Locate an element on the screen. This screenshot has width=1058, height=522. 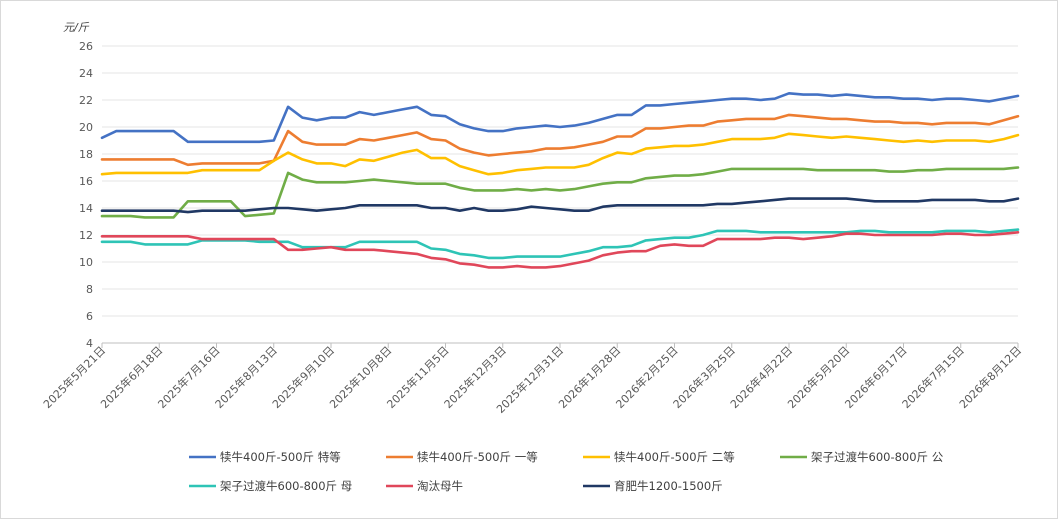
legend-item: 淘汰母牛 is located at coordinates (424, 486).